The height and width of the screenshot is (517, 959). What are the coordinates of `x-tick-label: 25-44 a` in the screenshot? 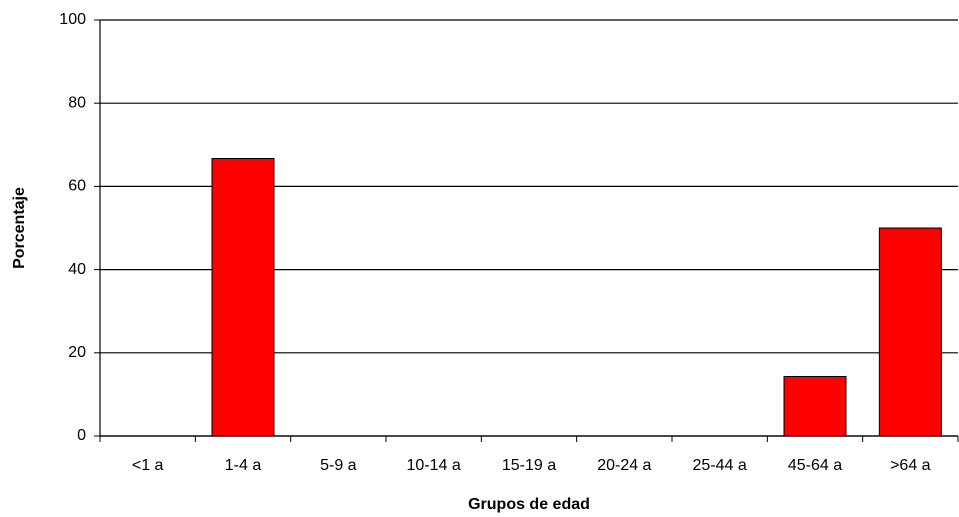 It's located at (720, 465).